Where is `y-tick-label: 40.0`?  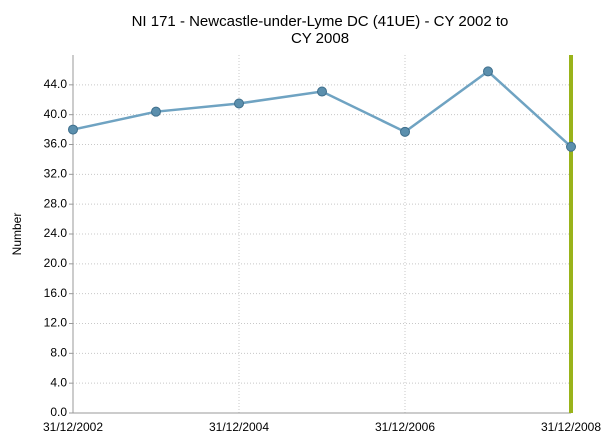 y-tick-label: 40.0 is located at coordinates (56, 114).